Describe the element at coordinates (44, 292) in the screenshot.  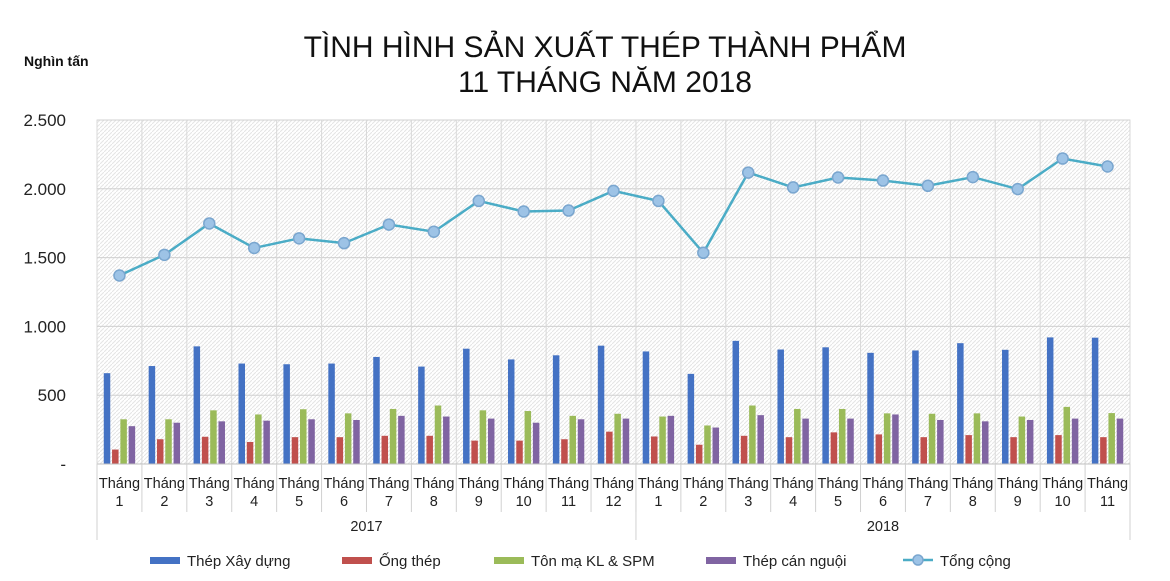
I see `y-axis-ticks: - 500 1.000 1.500 2.000 2.500` at that location.